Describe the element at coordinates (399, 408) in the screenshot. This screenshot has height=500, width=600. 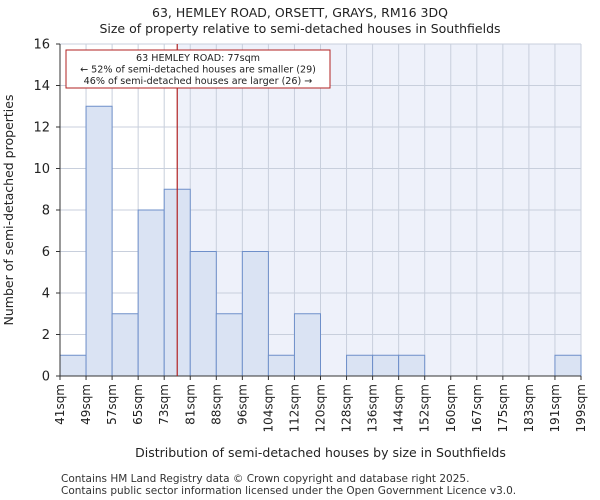
I see `x-tick-label: 144sqm` at that location.